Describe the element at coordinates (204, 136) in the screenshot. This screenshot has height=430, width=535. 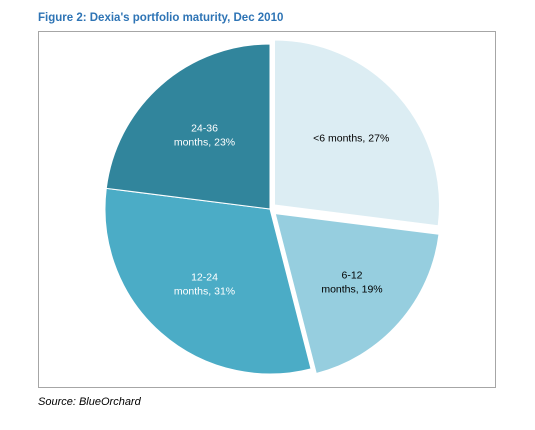
I see `pie-label-24-36-months: 24-36 months, 23%` at that location.